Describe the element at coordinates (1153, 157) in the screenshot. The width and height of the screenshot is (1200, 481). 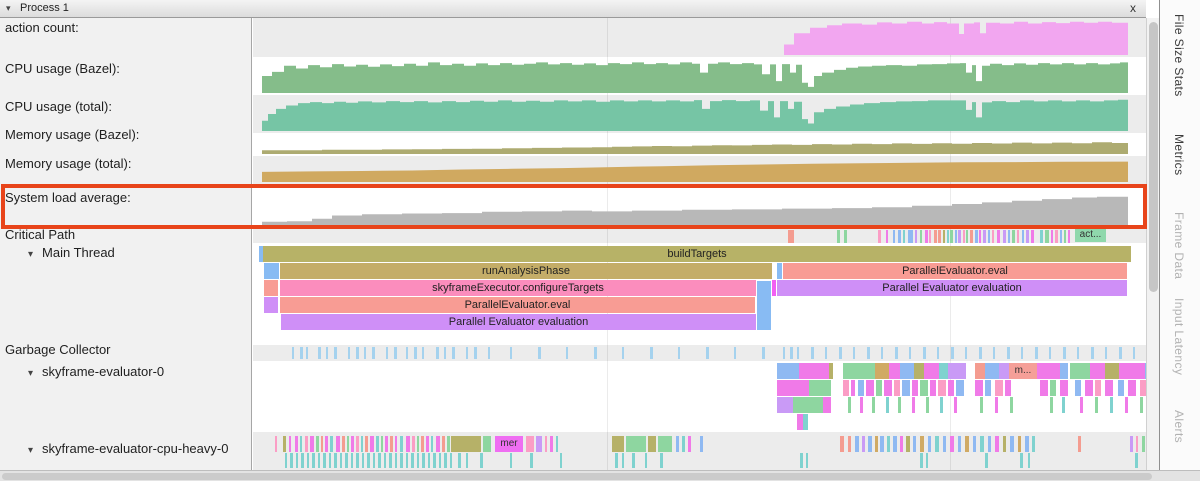
I see `vertical-scrollbar-thumb` at that location.